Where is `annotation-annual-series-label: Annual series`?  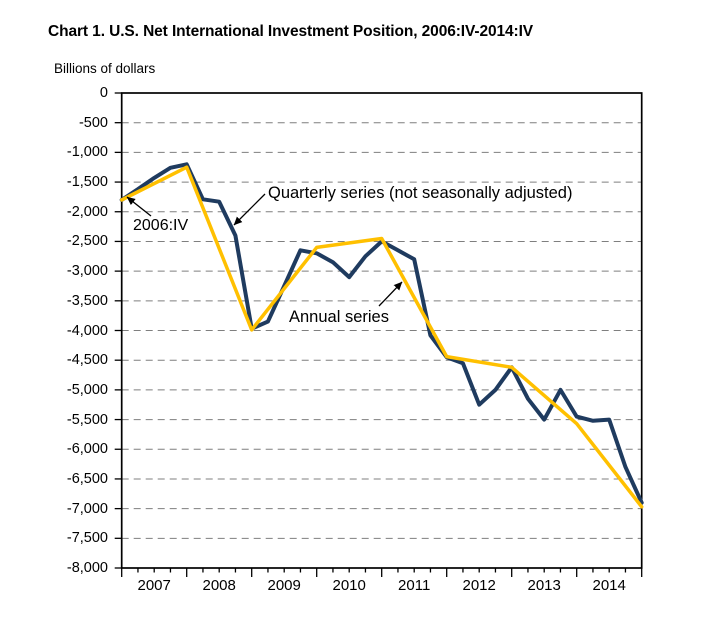
annotation-annual-series-label: Annual series is located at coordinates (339, 317).